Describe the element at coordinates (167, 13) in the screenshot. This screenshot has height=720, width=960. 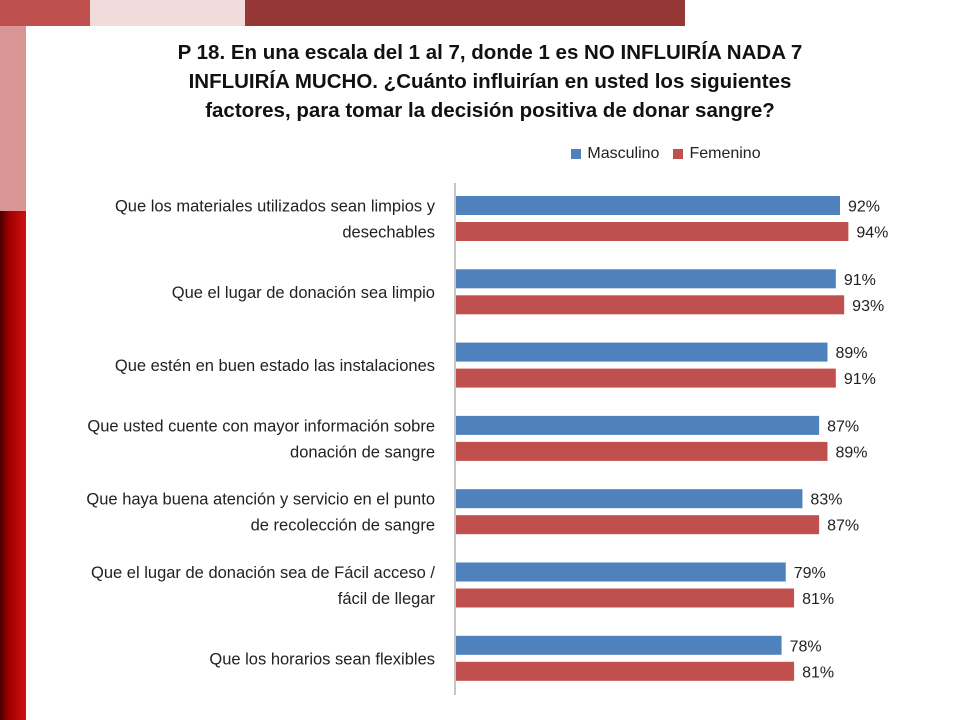
I see `decor-bar-top-pink` at that location.